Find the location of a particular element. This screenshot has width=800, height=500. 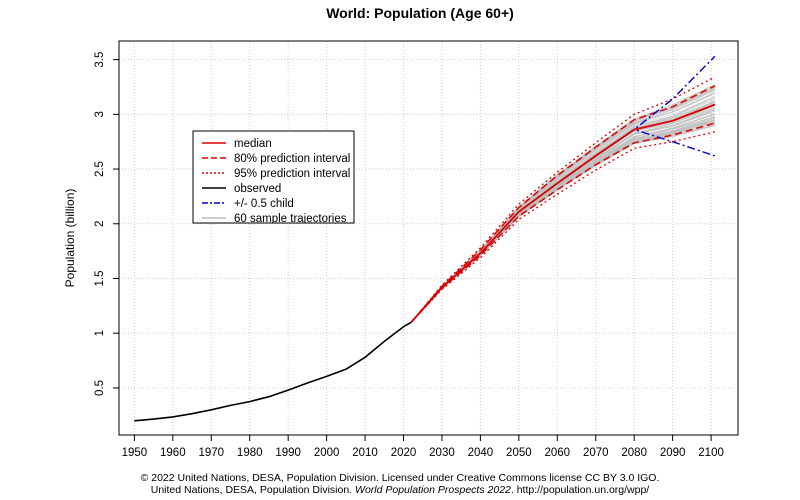

x-tick-label: 2060 is located at coordinates (558, 453).